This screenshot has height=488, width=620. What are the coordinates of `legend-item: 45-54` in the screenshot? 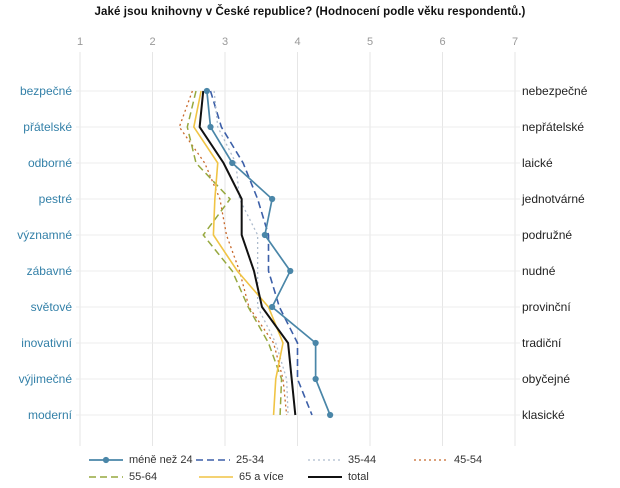 It's located at (447, 460).